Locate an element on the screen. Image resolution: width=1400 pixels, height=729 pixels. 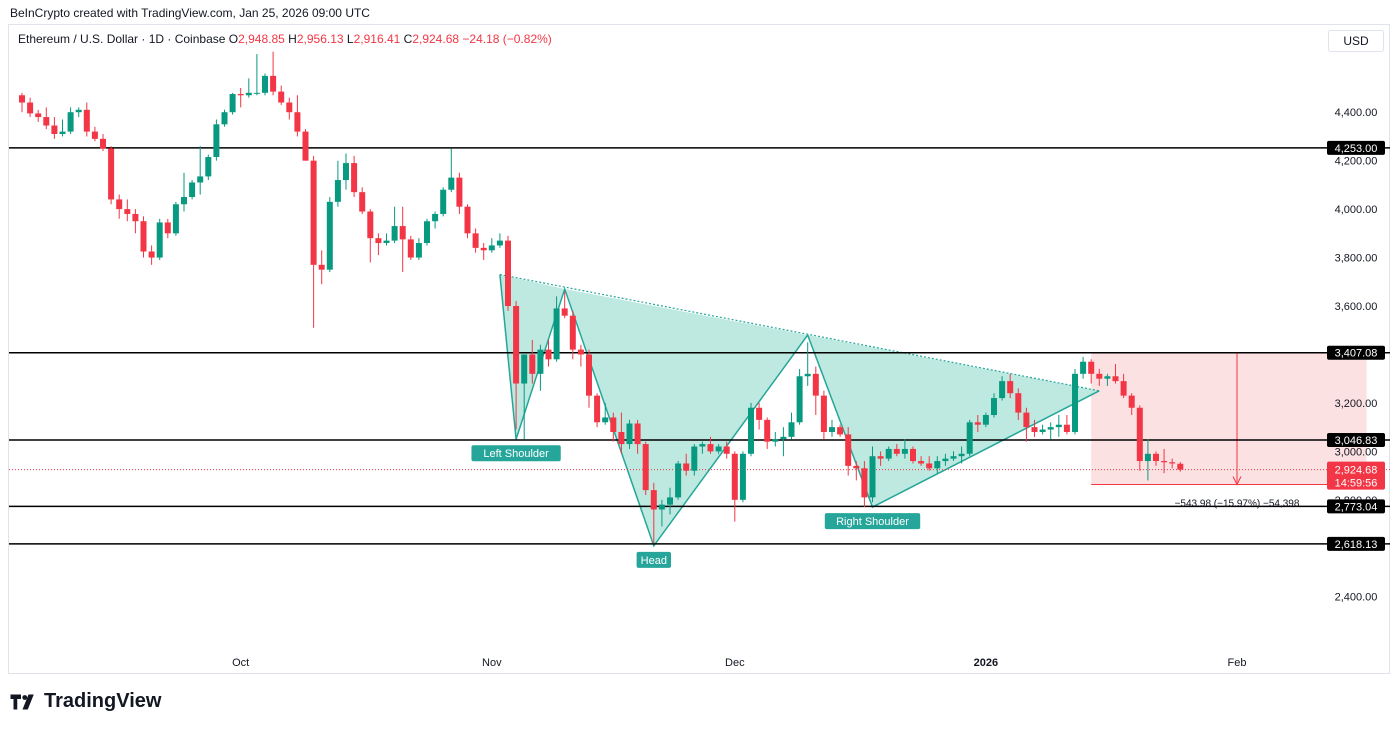
x-tick-label: Feb is located at coordinates (1237, 663).